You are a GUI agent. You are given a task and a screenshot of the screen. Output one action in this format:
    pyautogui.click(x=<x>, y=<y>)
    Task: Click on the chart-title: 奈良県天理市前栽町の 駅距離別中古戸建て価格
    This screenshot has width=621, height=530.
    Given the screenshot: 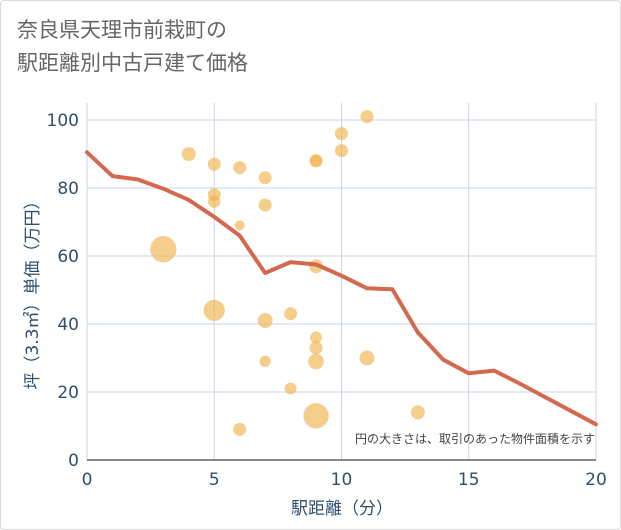 What is the action you would take?
    pyautogui.click(x=132, y=46)
    